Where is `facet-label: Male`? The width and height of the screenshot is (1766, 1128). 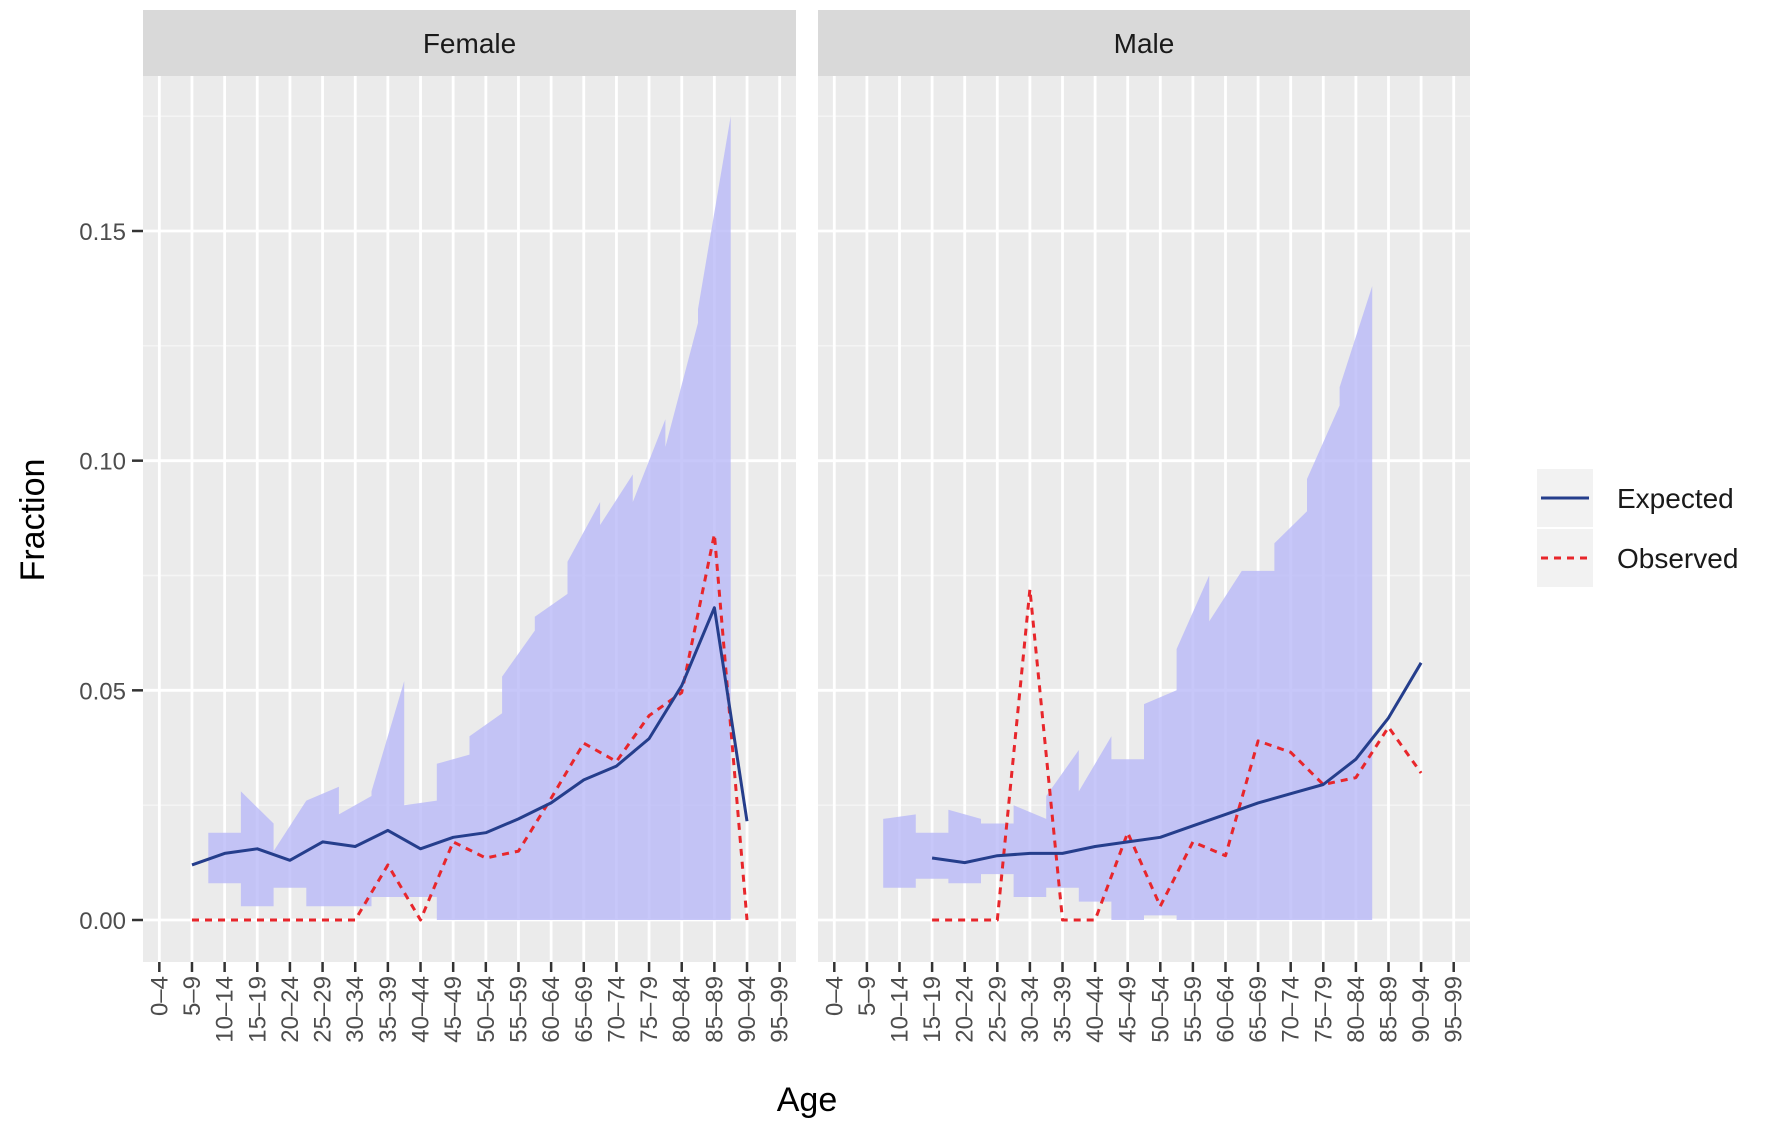 facet-label: Male is located at coordinates (1144, 43).